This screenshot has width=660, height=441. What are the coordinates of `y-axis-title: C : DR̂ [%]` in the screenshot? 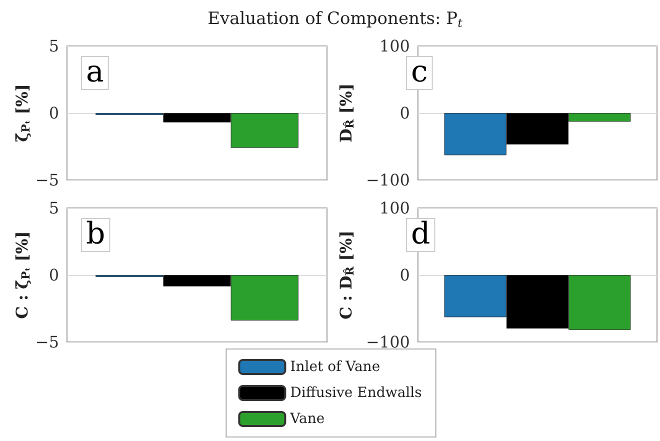 It's located at (346, 275).